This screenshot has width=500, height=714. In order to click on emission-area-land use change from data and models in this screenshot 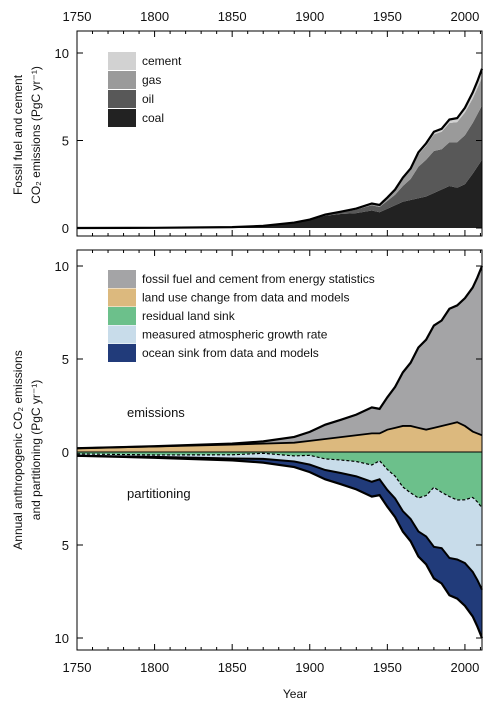, I will do `click(279, 437)`.